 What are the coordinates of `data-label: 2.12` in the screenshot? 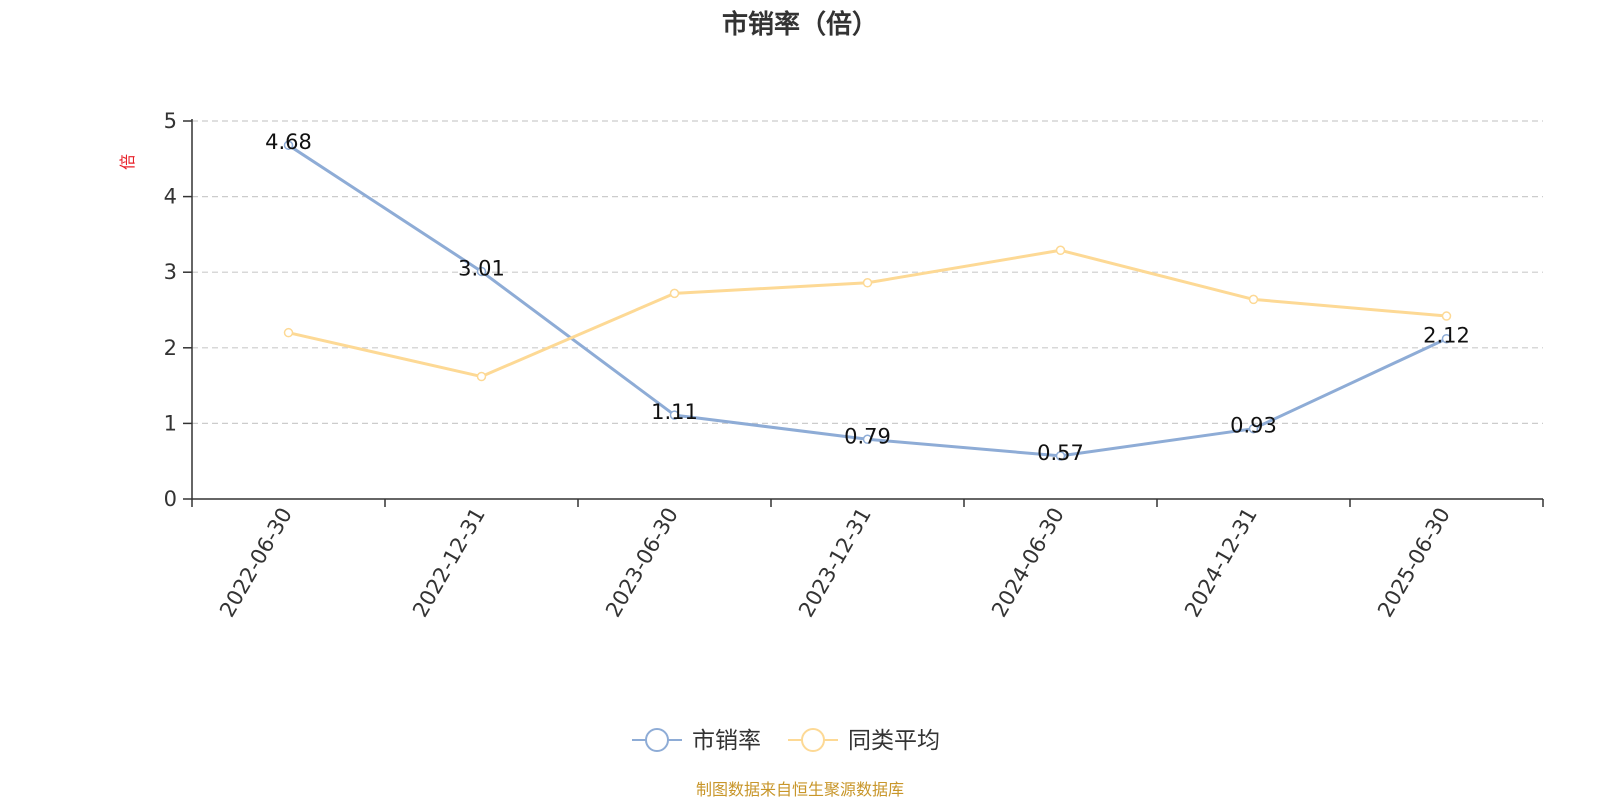 It's located at (1446, 336).